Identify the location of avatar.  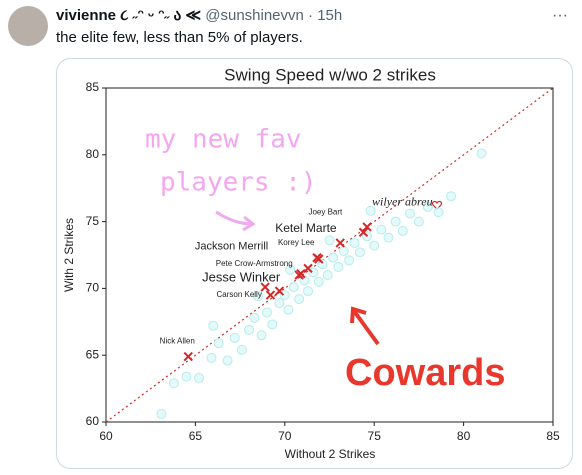
(28, 26).